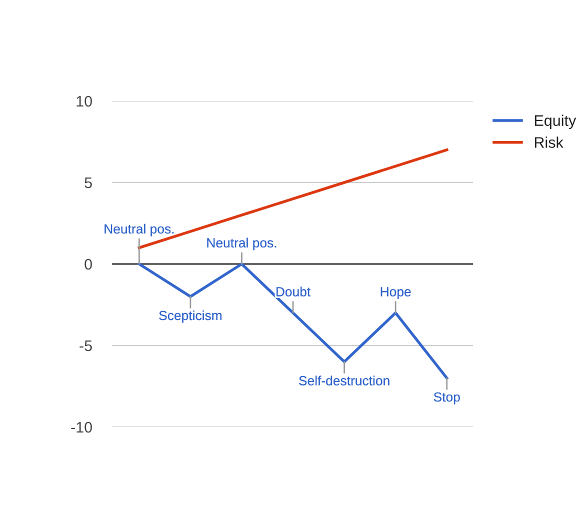  I want to click on annotation: Scepticism, so click(190, 316).